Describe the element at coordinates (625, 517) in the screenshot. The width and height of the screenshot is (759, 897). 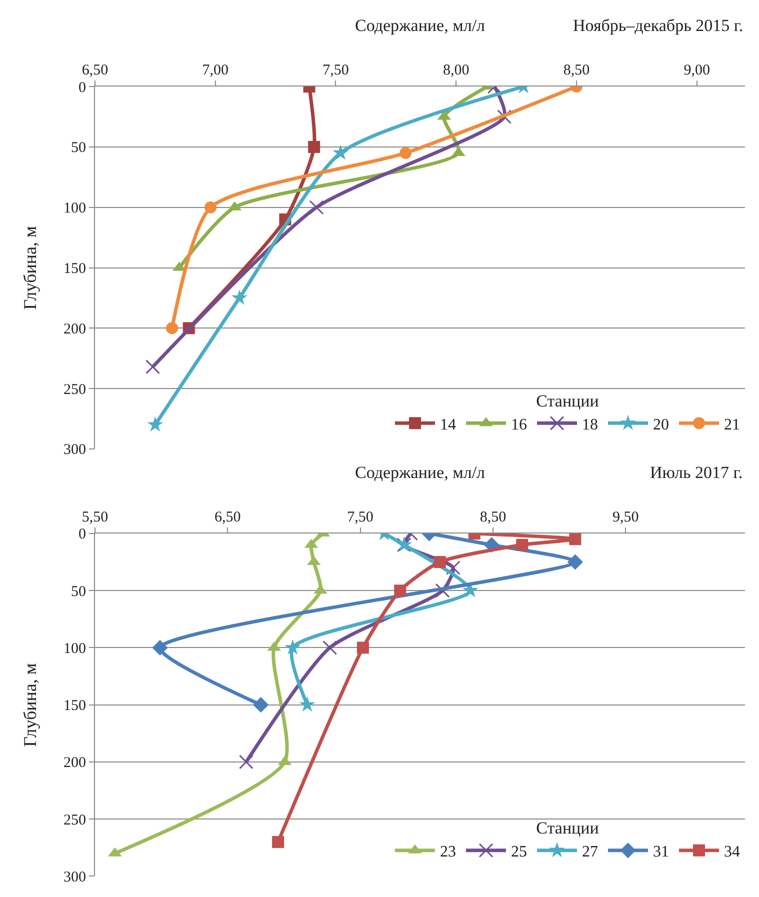
I see `x-tick-label: 9,50` at that location.